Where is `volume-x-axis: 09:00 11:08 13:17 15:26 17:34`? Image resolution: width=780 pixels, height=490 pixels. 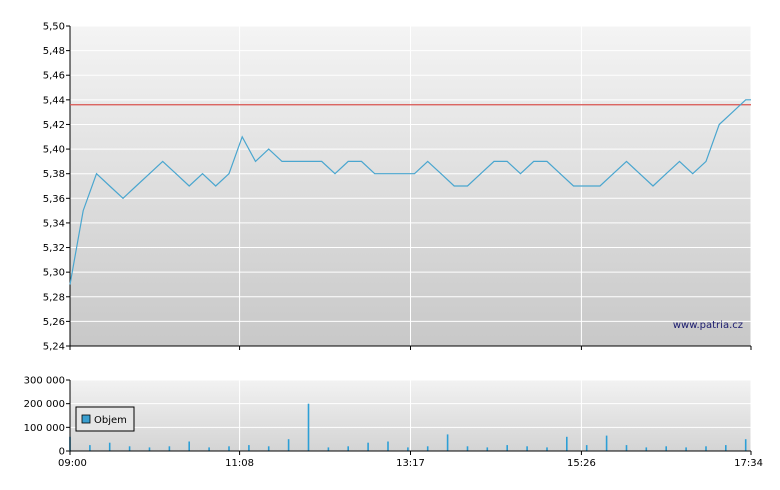
volume-x-axis: 09:00 11:08 13:17 15:26 17:34 is located at coordinates (410, 460).